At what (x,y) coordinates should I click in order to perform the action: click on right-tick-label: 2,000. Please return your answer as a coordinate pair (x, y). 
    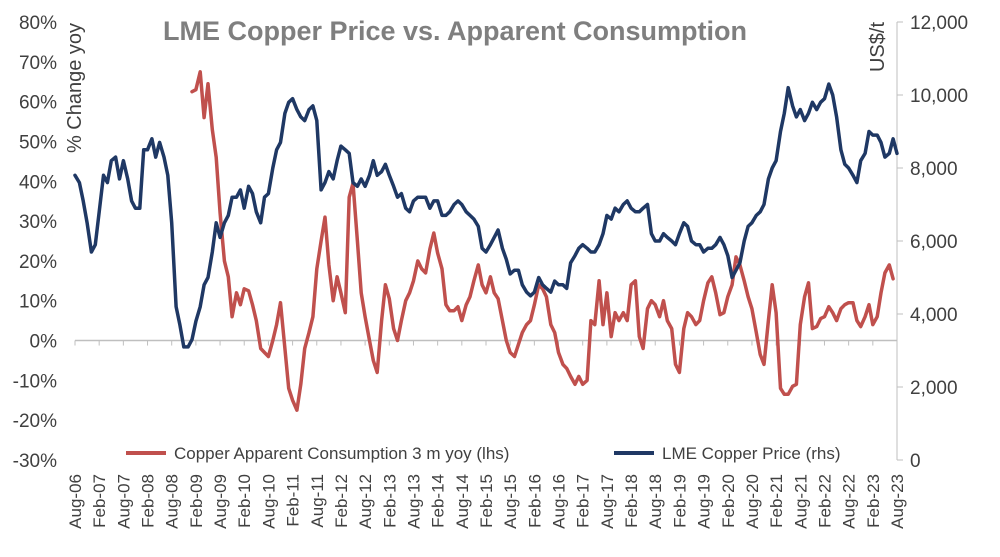
    Looking at the image, I should click on (934, 388).